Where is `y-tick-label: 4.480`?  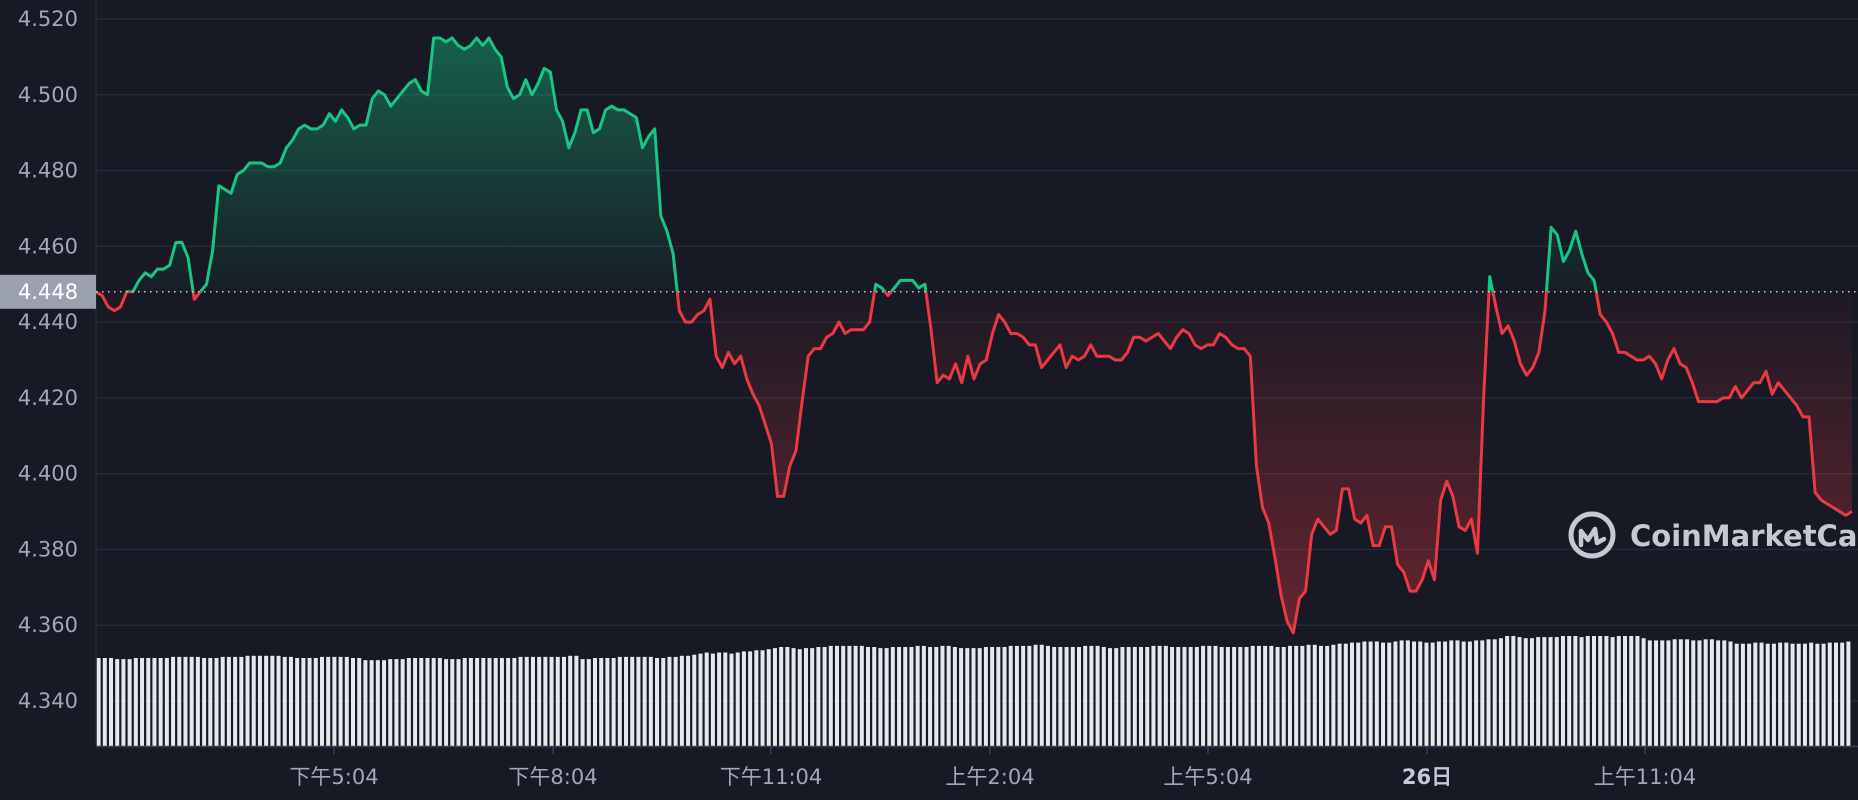
y-tick-label: 4.480 is located at coordinates (48, 171).